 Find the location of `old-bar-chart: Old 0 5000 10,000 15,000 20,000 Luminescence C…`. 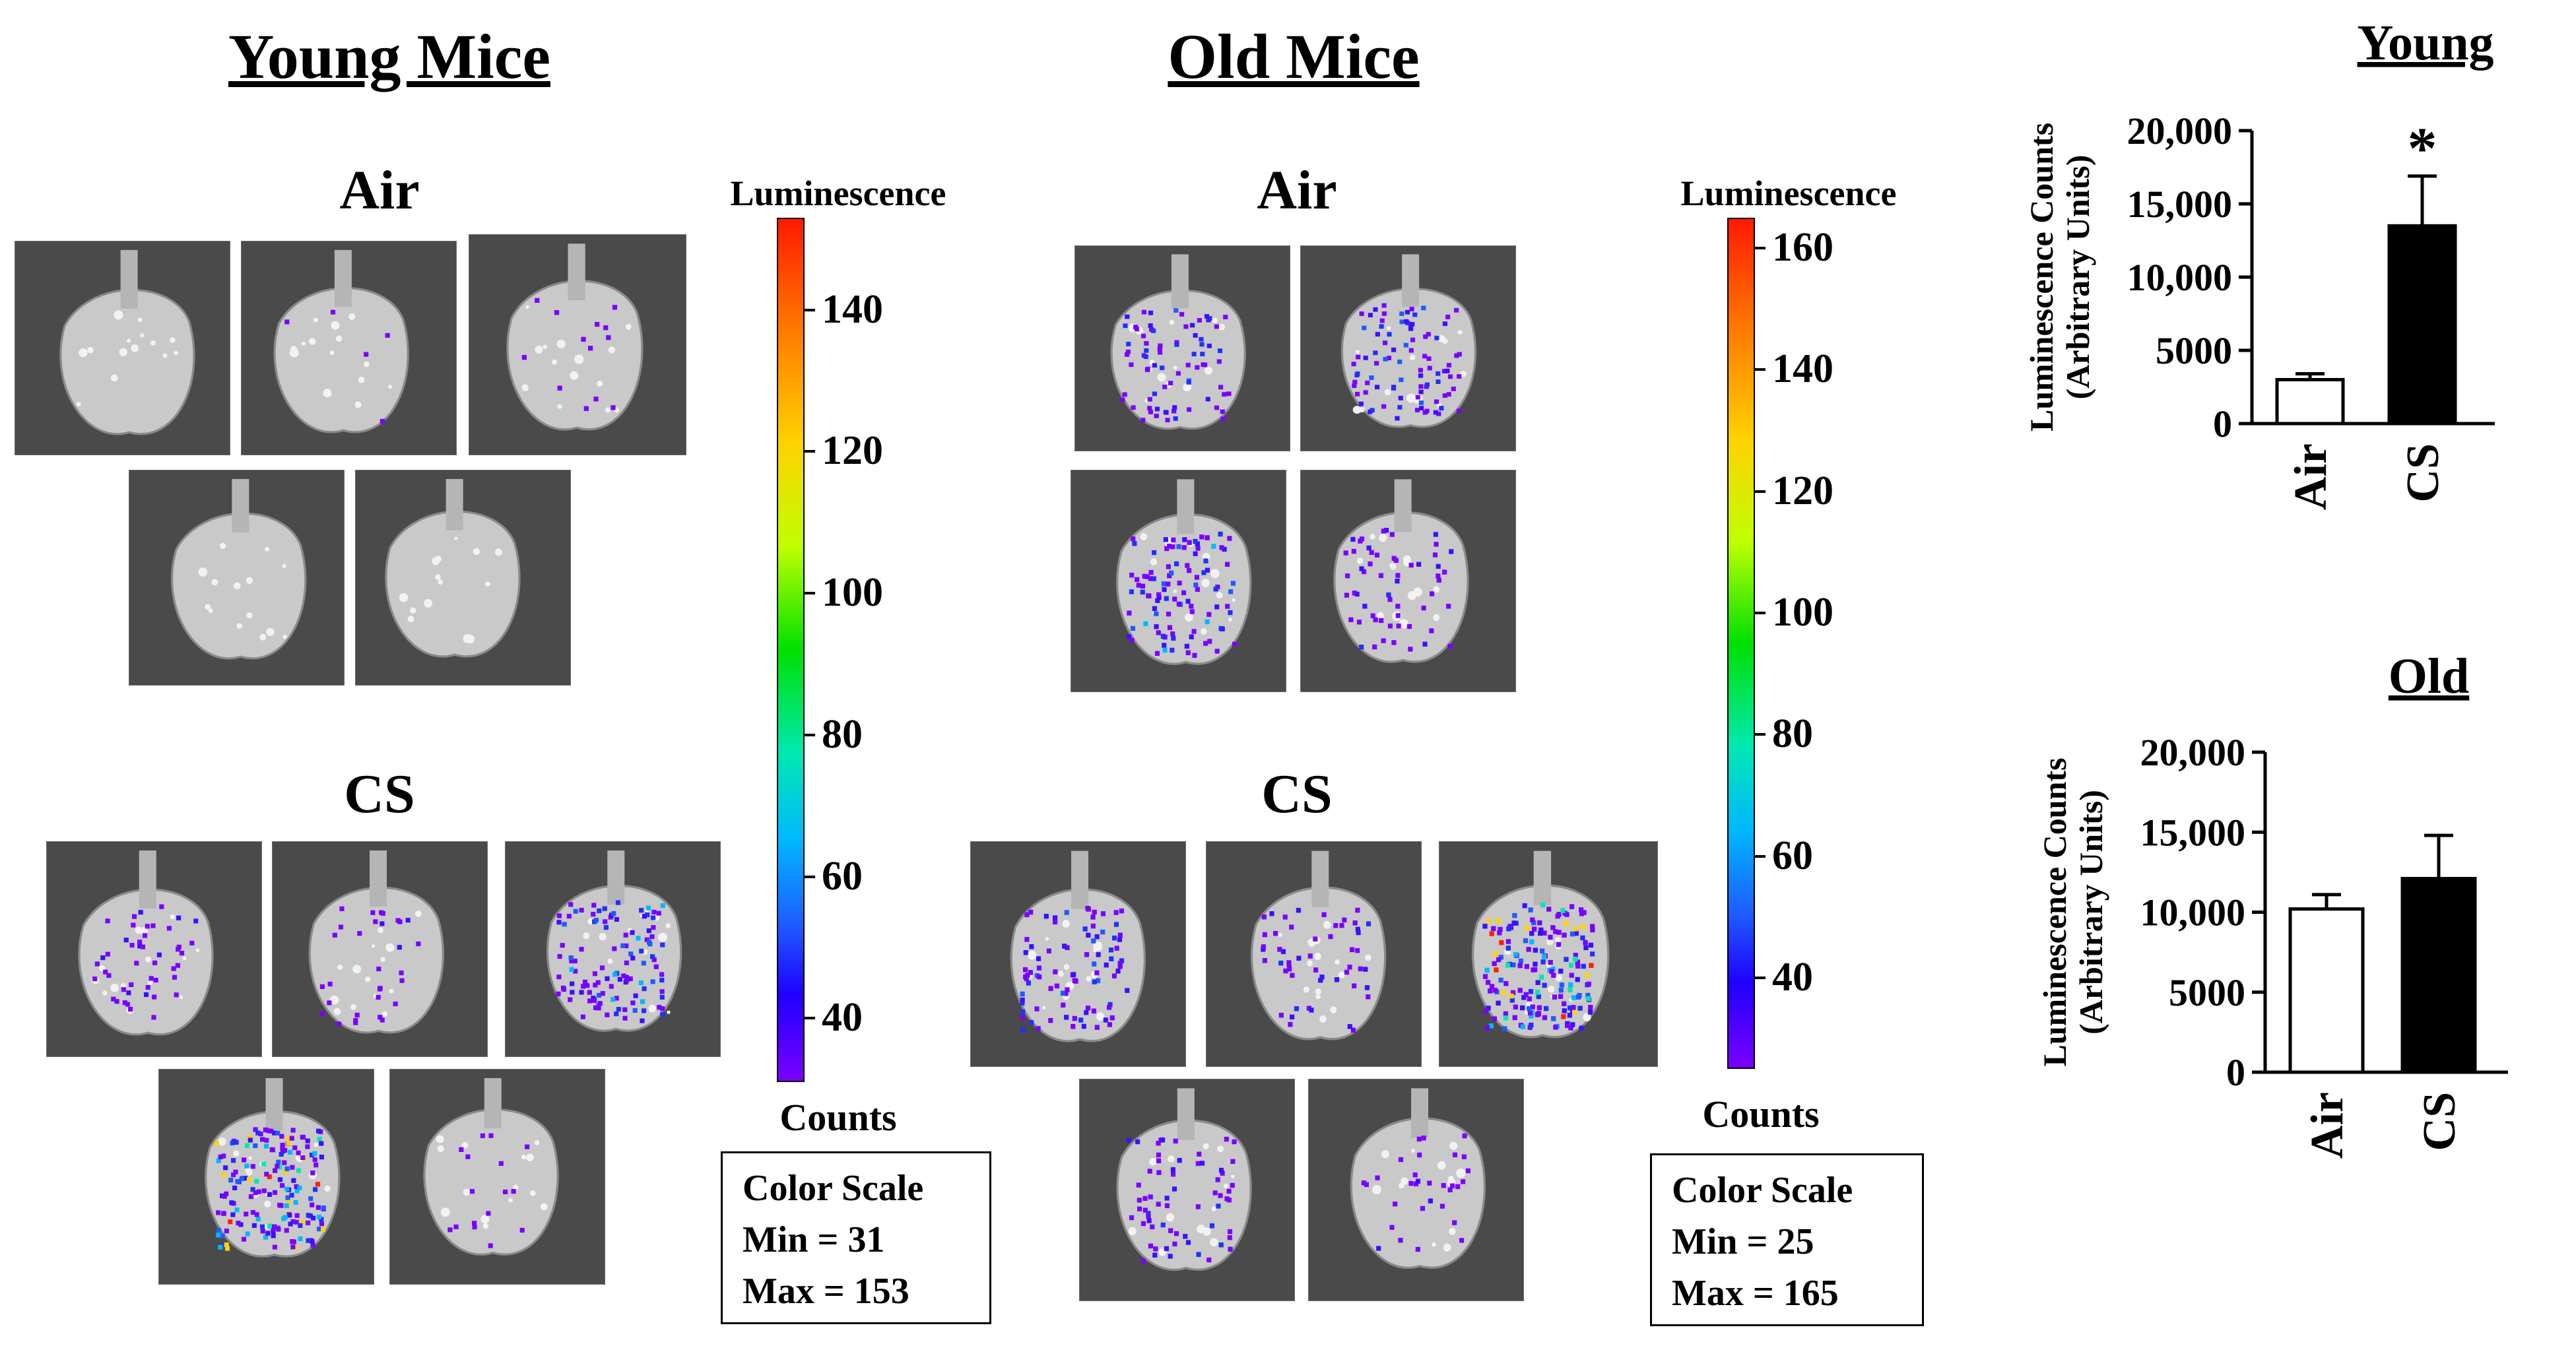

old-bar-chart: Old 0 5000 10,000 15,000 20,000 Luminescence C… is located at coordinates (2272, 906).